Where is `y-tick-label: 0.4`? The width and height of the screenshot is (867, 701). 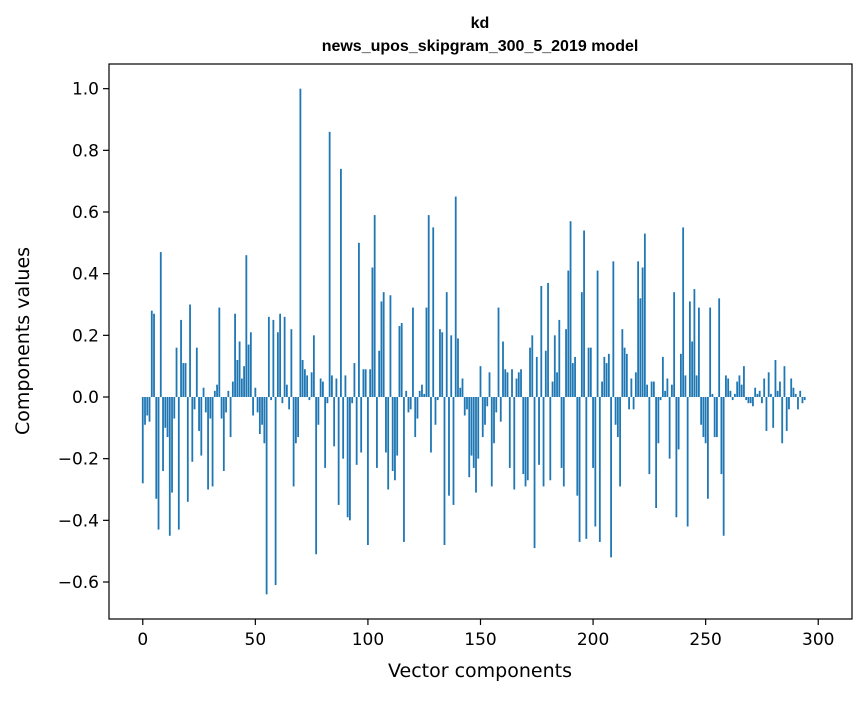
y-tick-label: 0.4 is located at coordinates (85, 275).